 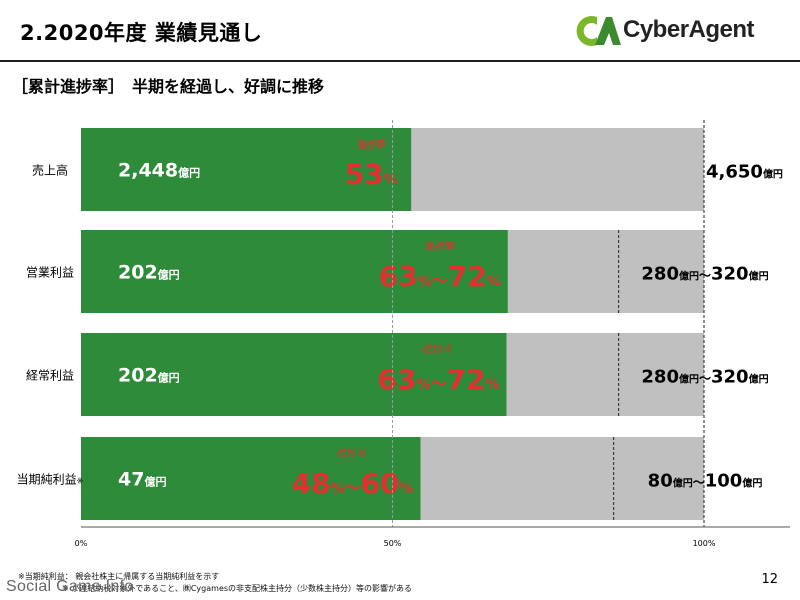 I want to click on progress-percent: 48%～60%, so click(x=353, y=483).